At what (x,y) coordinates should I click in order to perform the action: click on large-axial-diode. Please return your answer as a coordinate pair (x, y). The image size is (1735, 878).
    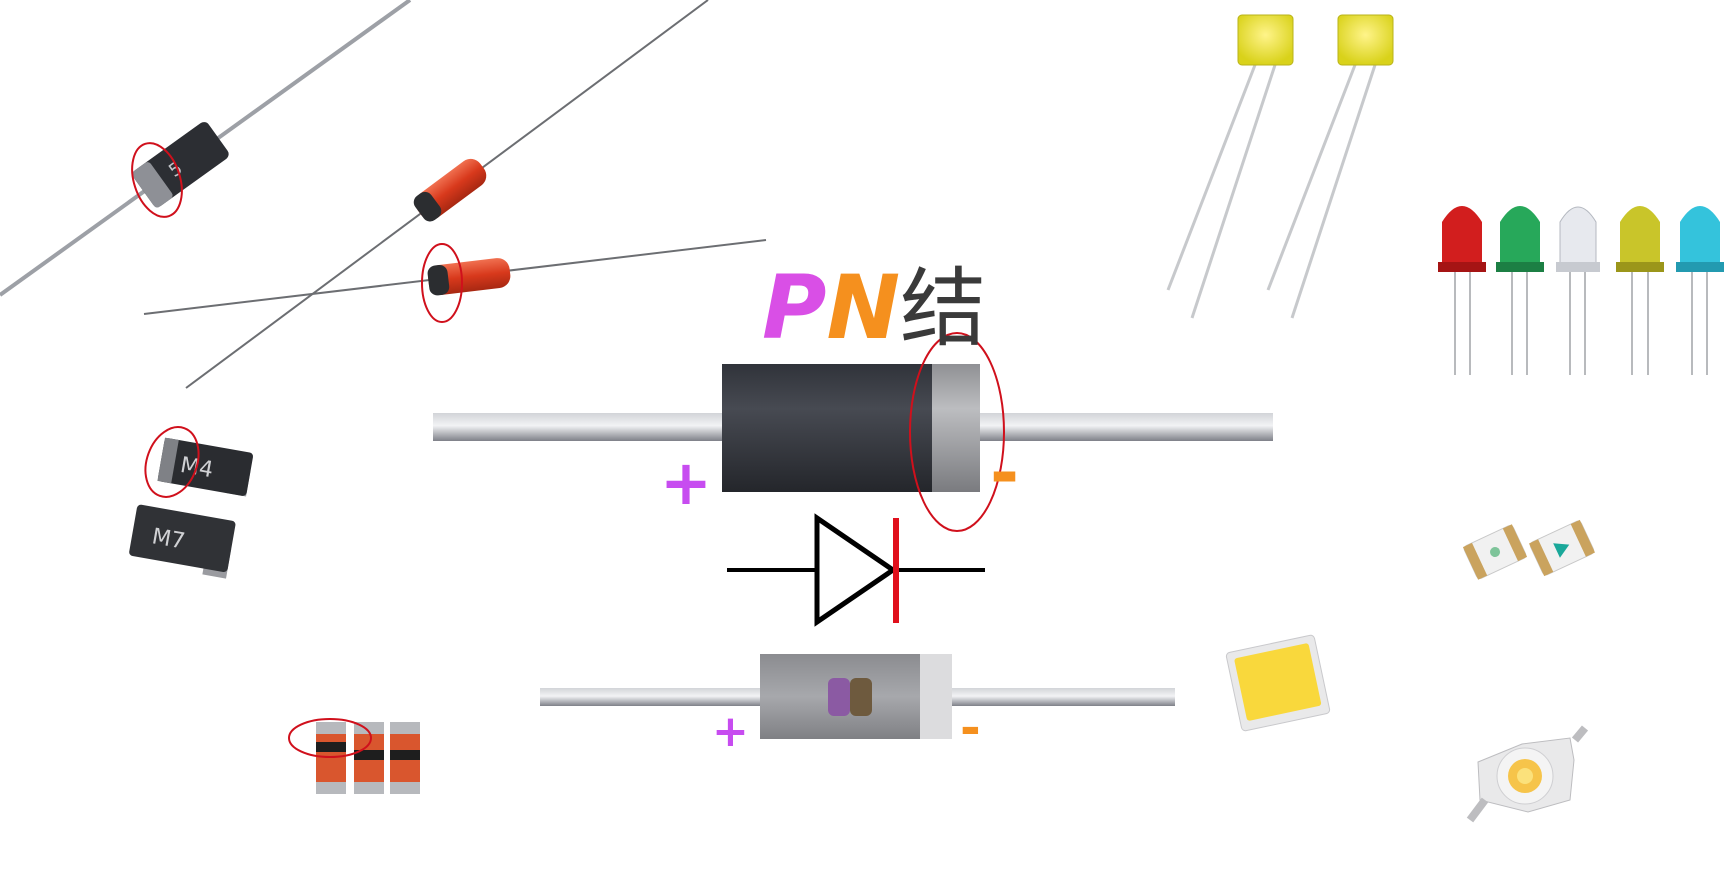
    Looking at the image, I should click on (853, 428).